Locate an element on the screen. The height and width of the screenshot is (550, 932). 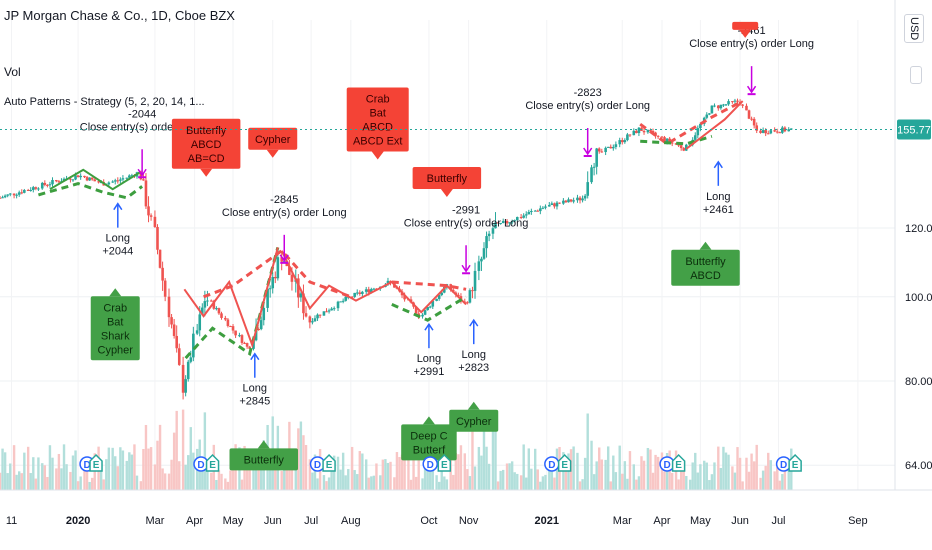
x-tick-label: 2020 is located at coordinates (78, 521).